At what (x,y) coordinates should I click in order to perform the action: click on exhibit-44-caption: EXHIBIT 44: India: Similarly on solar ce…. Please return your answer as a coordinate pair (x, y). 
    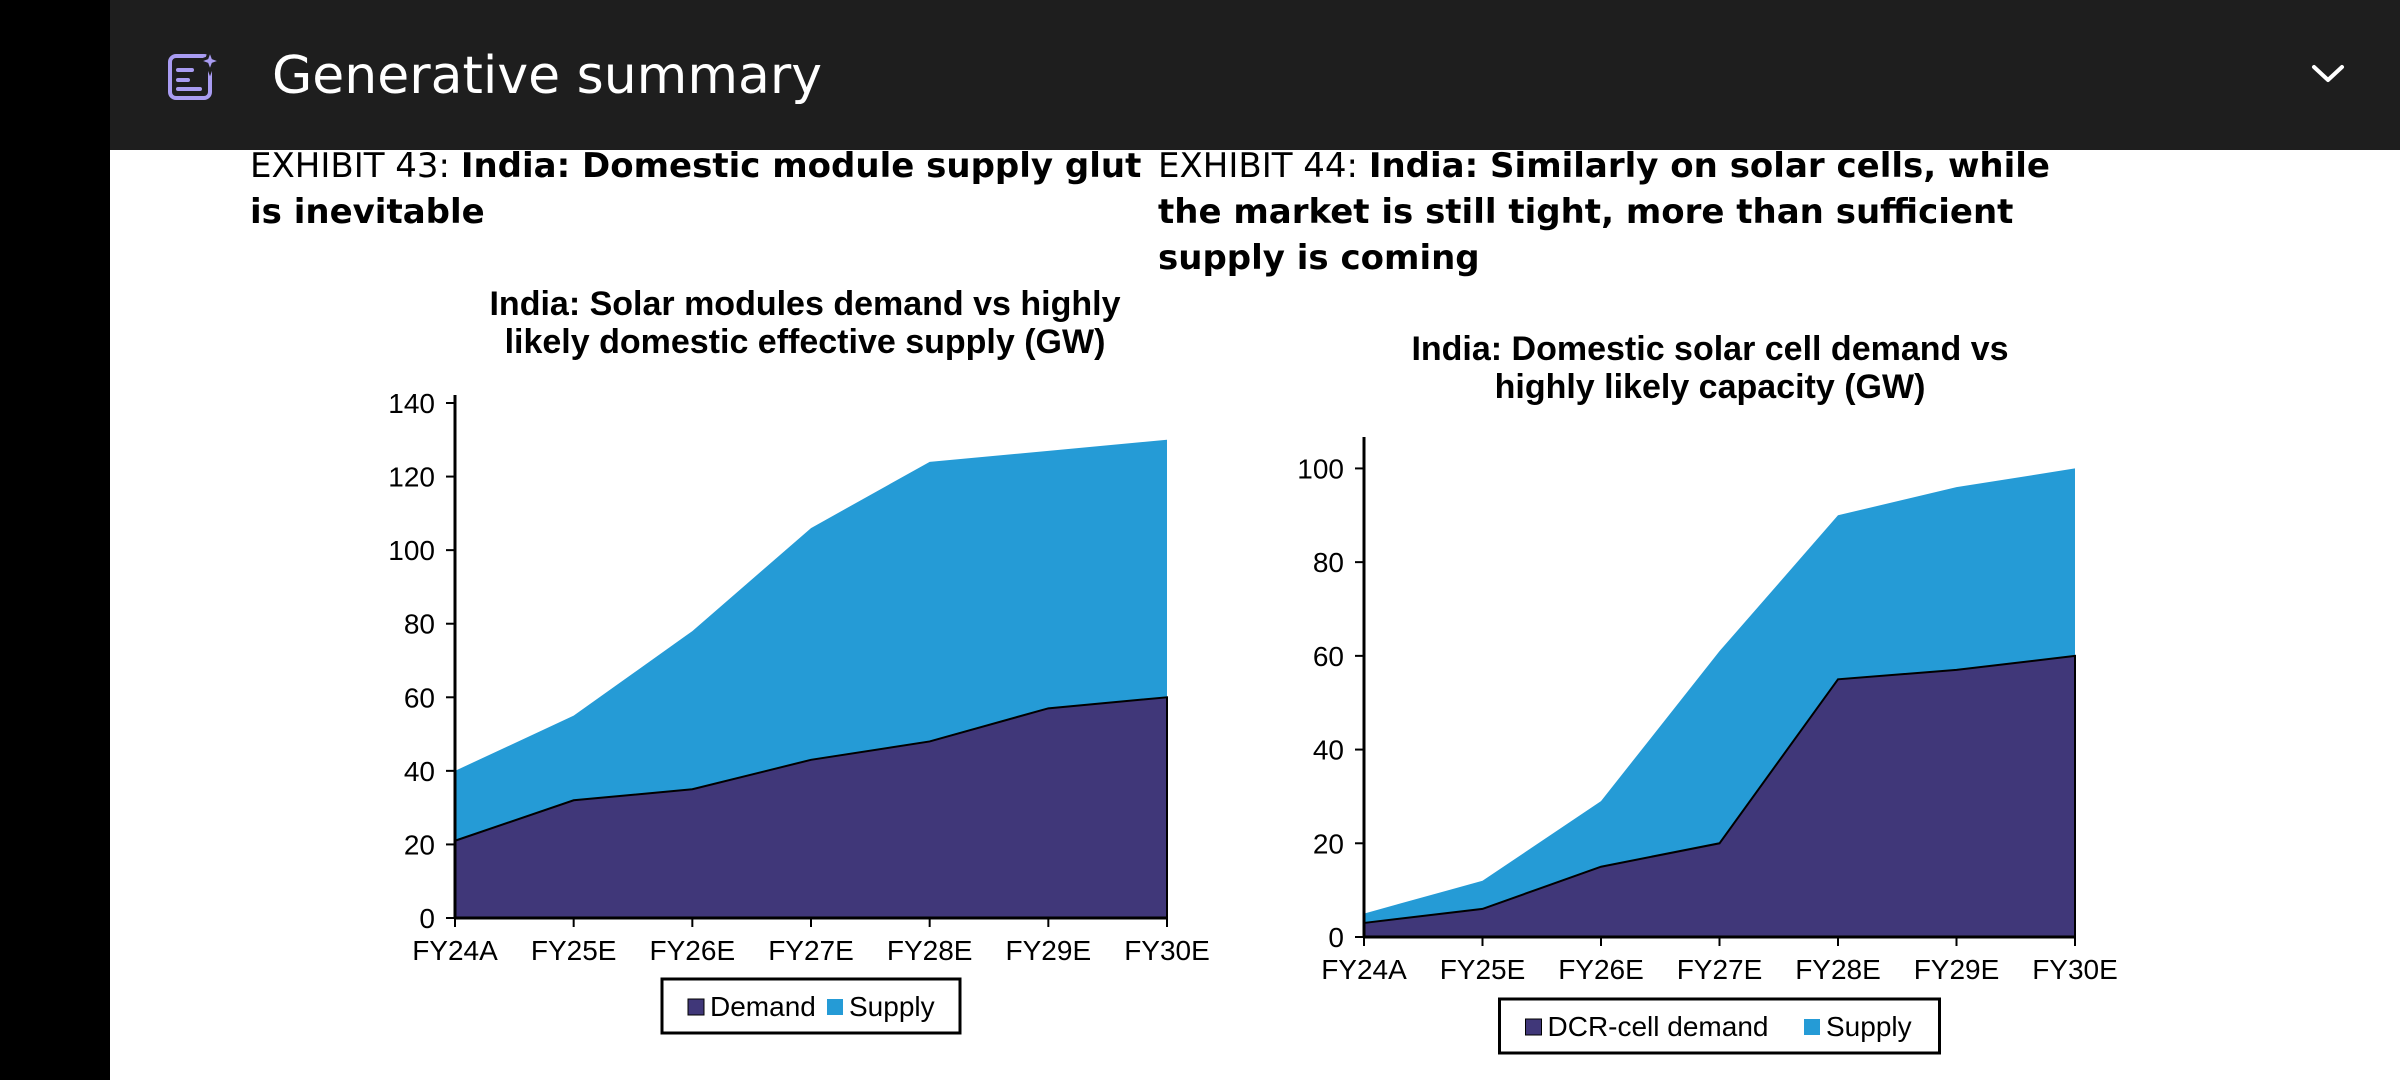
    Looking at the image, I should click on (1608, 212).